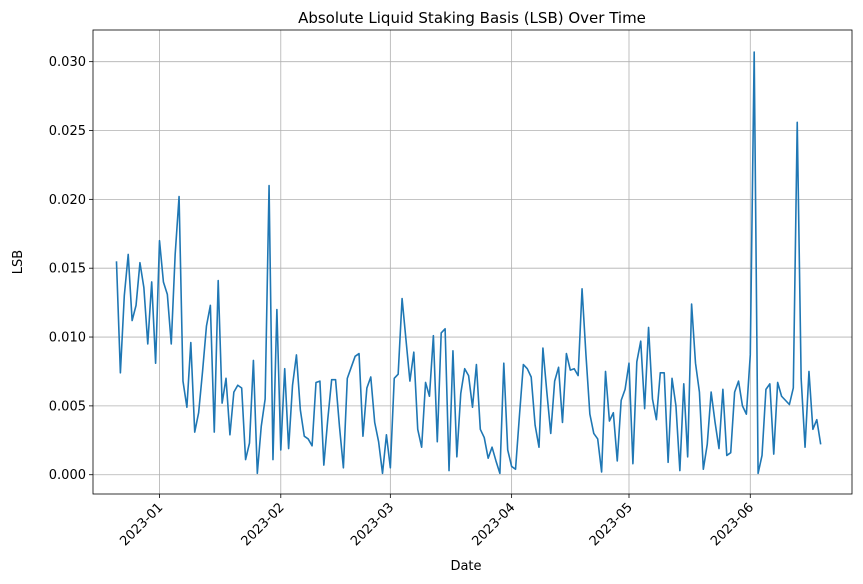 The height and width of the screenshot is (584, 863). What do you see at coordinates (263, 524) in the screenshot?
I see `x-tick-label: 2023-02` at bounding box center [263, 524].